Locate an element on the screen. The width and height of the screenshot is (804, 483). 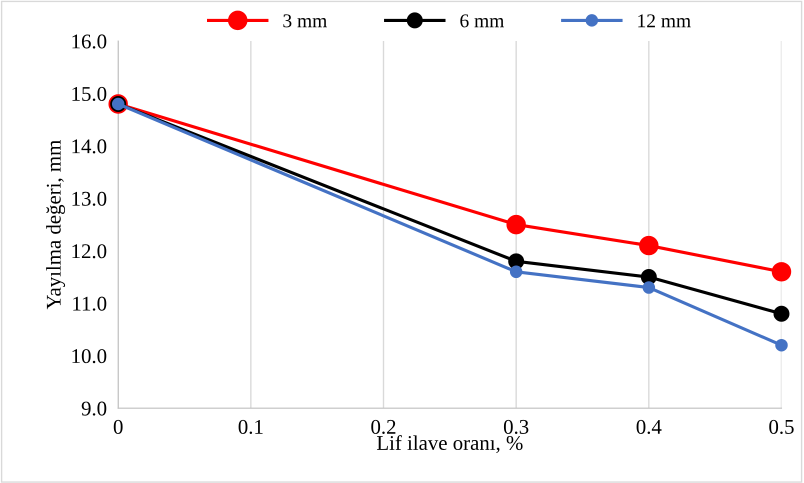
x-tick-label: 0.2 is located at coordinates (383, 427).